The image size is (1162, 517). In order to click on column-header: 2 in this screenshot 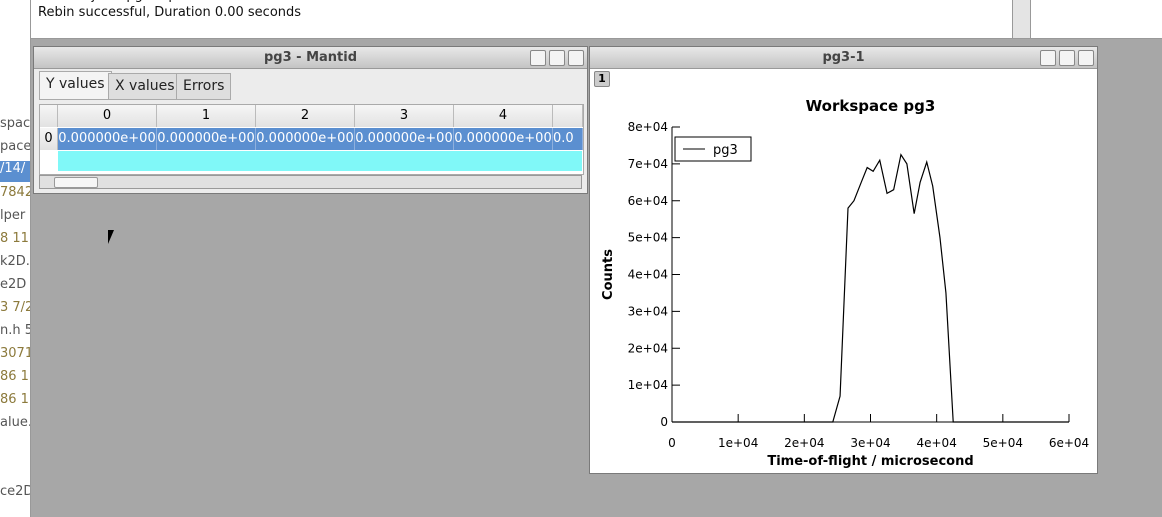, I will do `click(305, 116)`.